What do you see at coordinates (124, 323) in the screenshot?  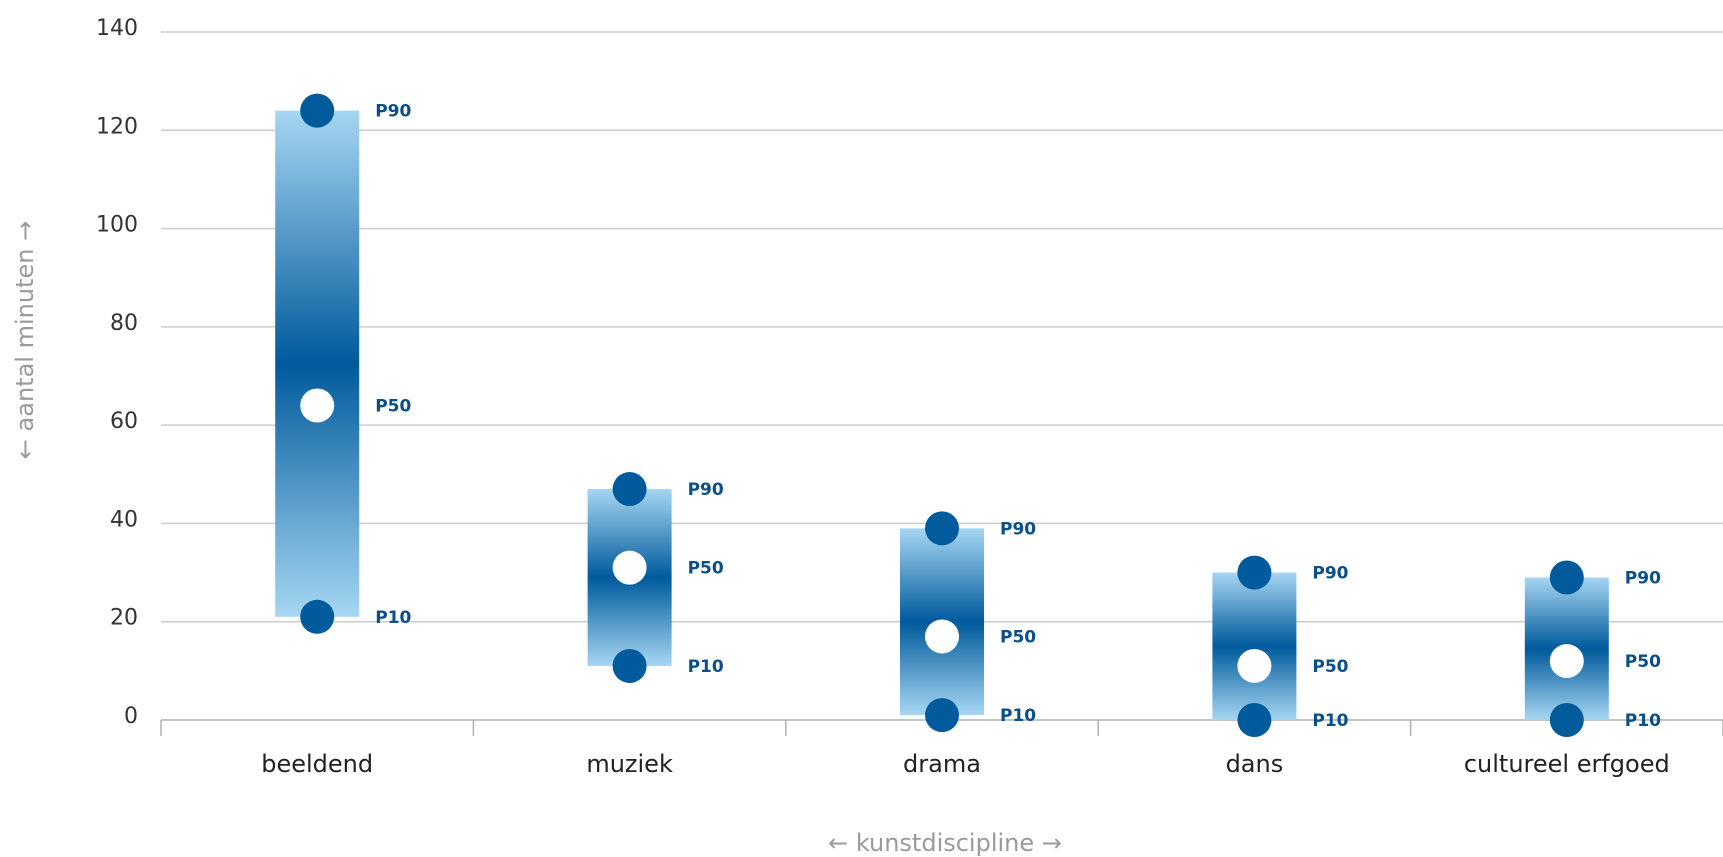 I see `y-tick-label: 80` at bounding box center [124, 323].